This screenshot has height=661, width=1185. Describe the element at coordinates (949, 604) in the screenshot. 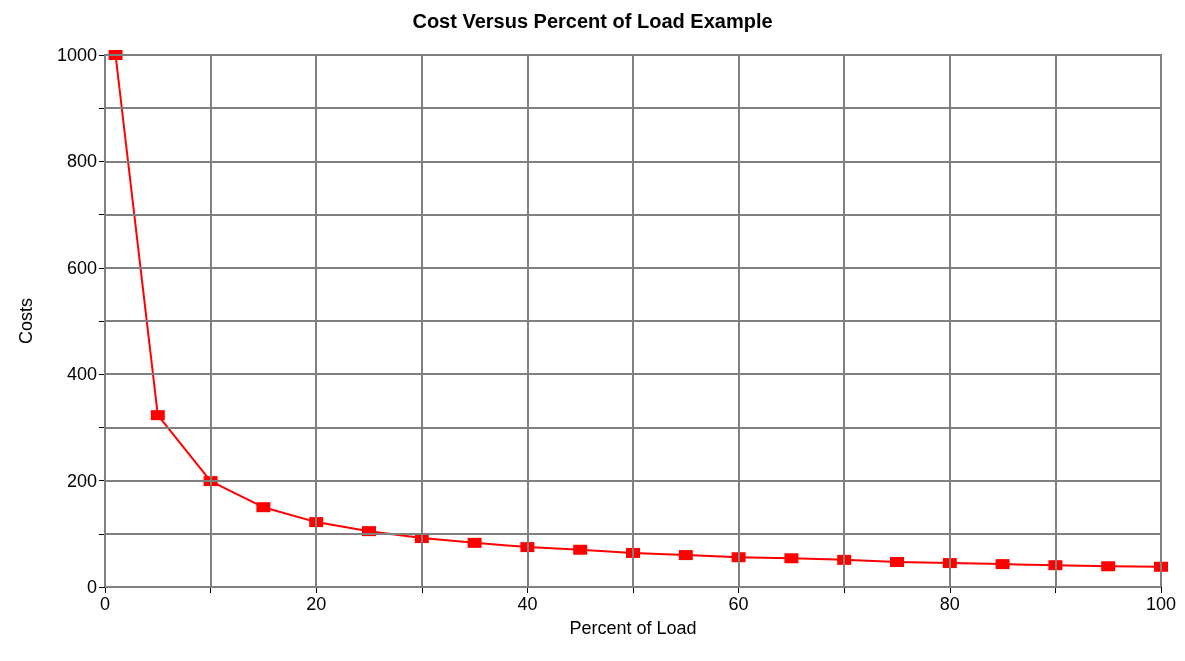

I see `x-tick-label: 80` at that location.